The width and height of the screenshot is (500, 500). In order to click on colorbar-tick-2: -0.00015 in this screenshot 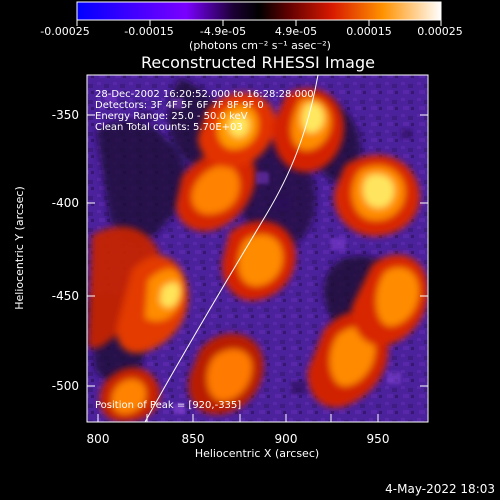, I will do `click(148, 31)`.